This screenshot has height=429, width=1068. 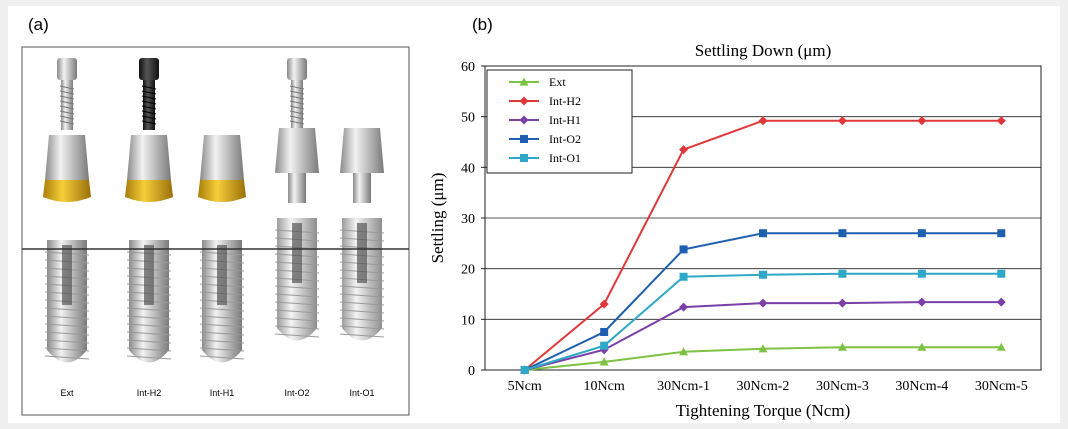 What do you see at coordinates (468, 219) in the screenshot?
I see `y-tick-label: 30` at bounding box center [468, 219].